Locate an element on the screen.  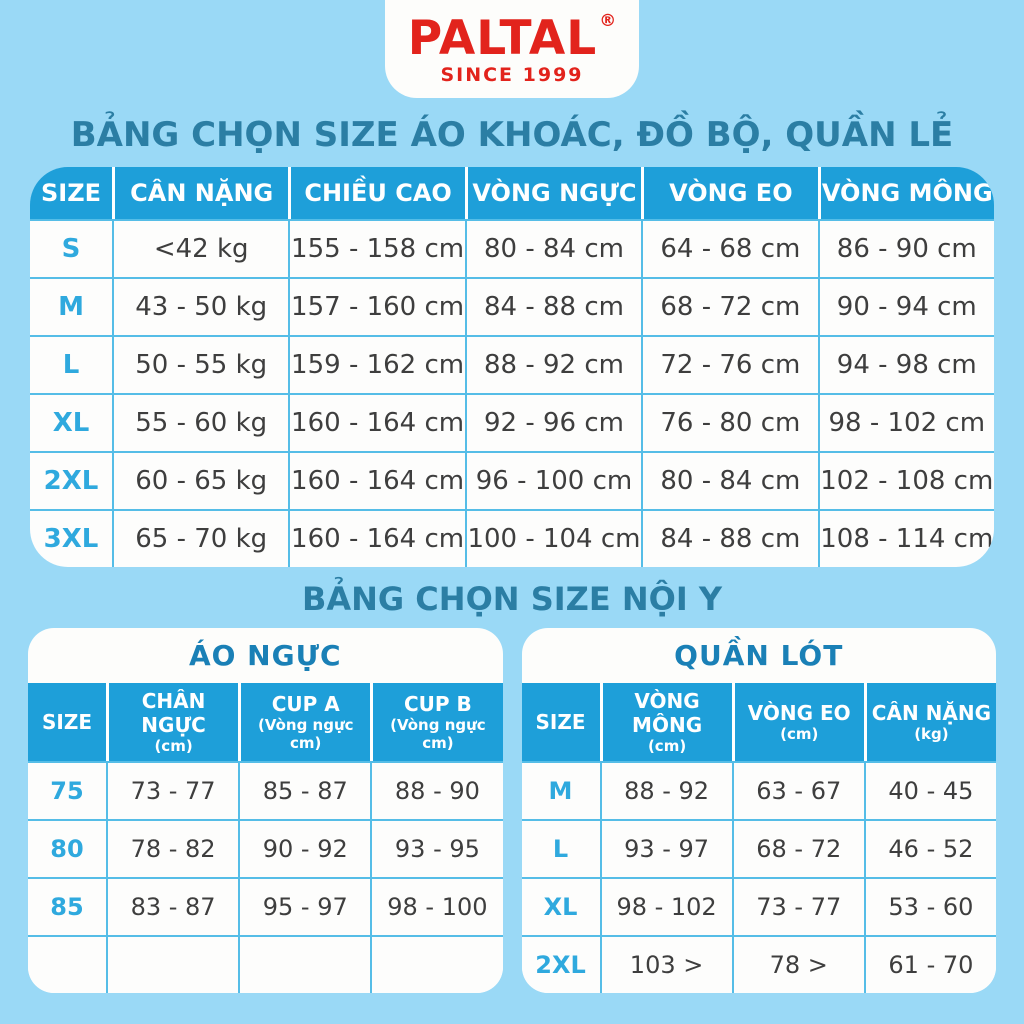
value-cell: 80 - 84 cm is located at coordinates (729, 480).